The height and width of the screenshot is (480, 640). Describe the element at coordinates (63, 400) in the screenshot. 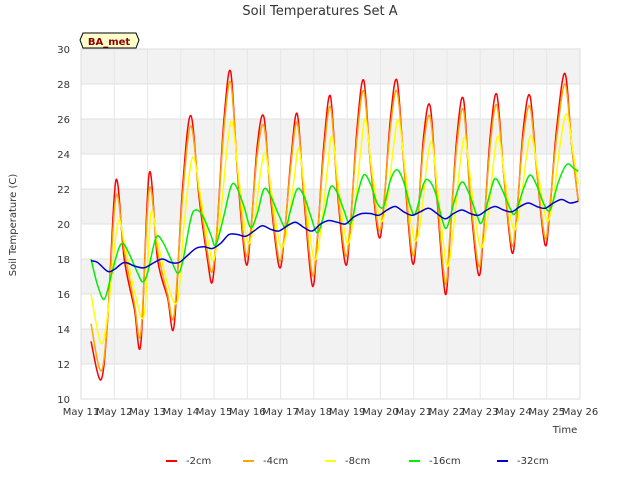

I see `y-tick-label: 10` at that location.